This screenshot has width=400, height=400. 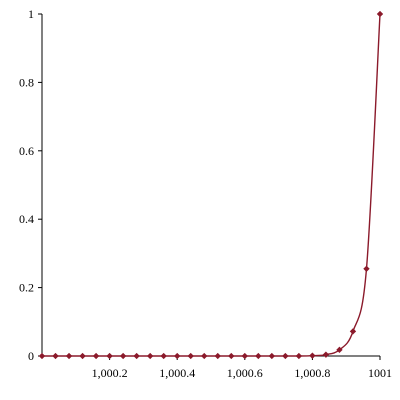 What do you see at coordinates (26, 151) in the screenshot?
I see `y-tick-label: 0.6` at bounding box center [26, 151].